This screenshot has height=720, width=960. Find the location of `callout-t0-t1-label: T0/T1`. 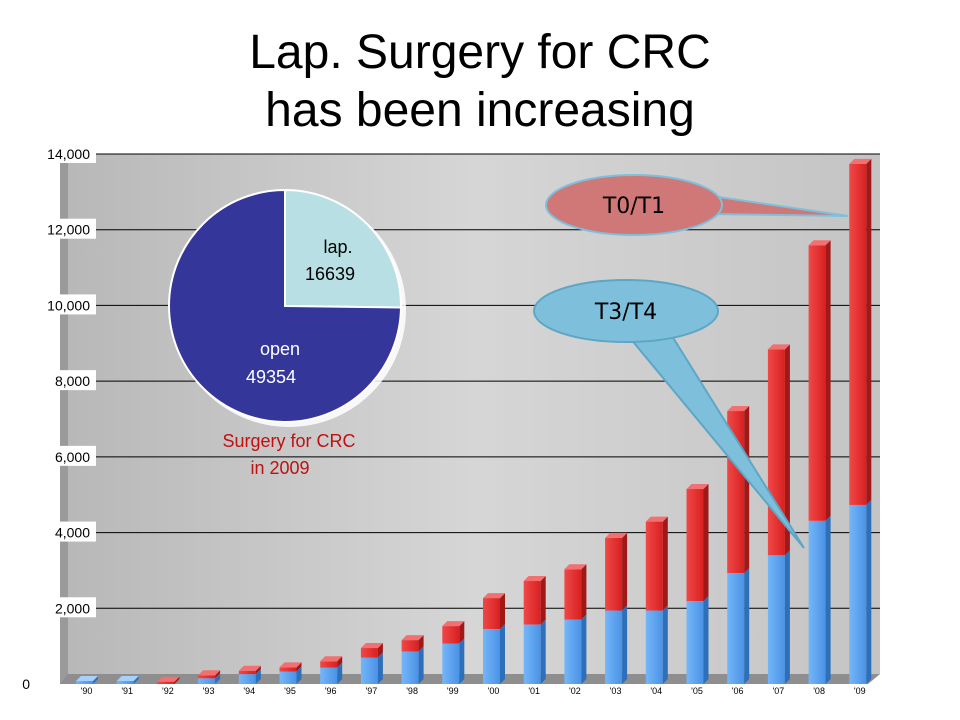

callout-t0-t1-label: T0/T1 is located at coordinates (633, 206).